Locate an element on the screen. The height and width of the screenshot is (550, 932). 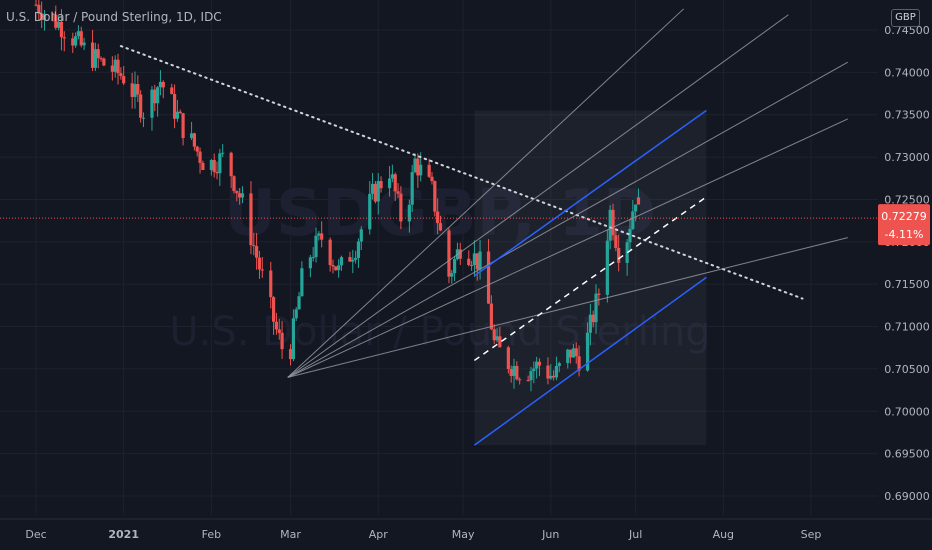
symbol-interval: 1D is located at coordinates (184, 17).